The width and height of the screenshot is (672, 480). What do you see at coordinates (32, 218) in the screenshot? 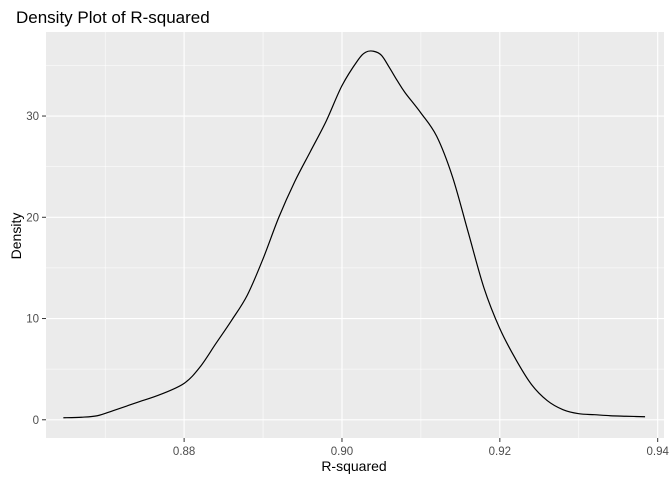
I see `y-tick-label: 20` at bounding box center [32, 218].